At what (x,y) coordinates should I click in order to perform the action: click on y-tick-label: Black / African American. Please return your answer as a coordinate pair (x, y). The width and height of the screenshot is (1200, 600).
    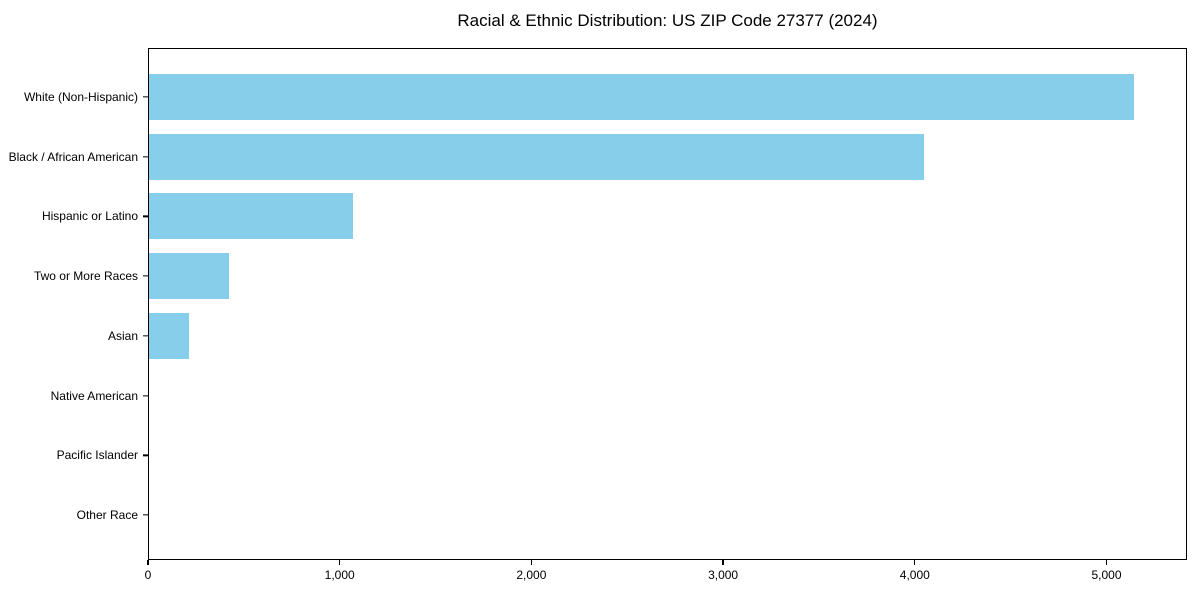
    Looking at the image, I should click on (73, 156).